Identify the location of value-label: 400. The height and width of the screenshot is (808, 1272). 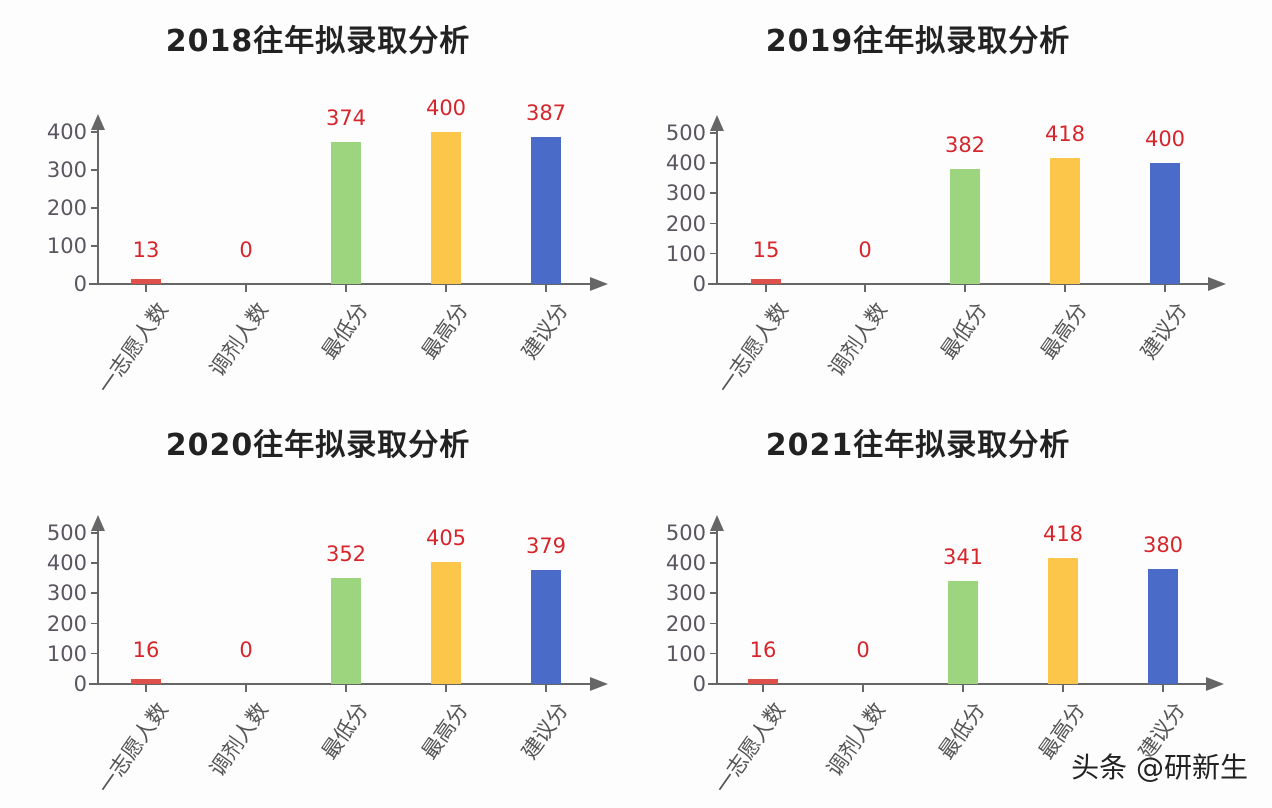
(1165, 139).